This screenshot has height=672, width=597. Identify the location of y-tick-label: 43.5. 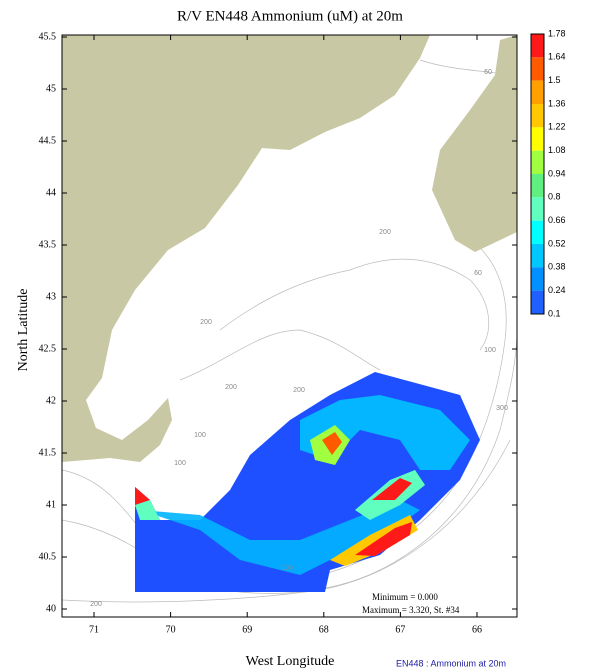
(48, 244).